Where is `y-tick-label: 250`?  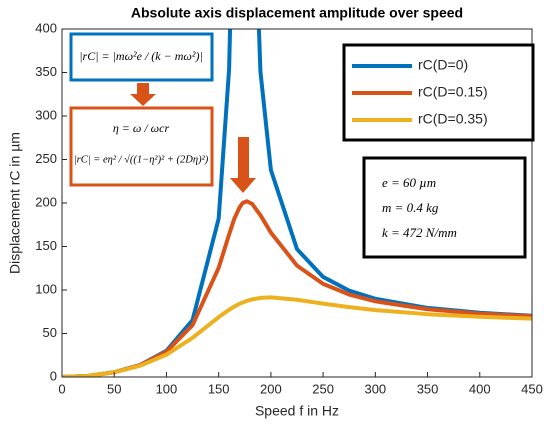 y-tick-label: 250 is located at coordinates (46, 158).